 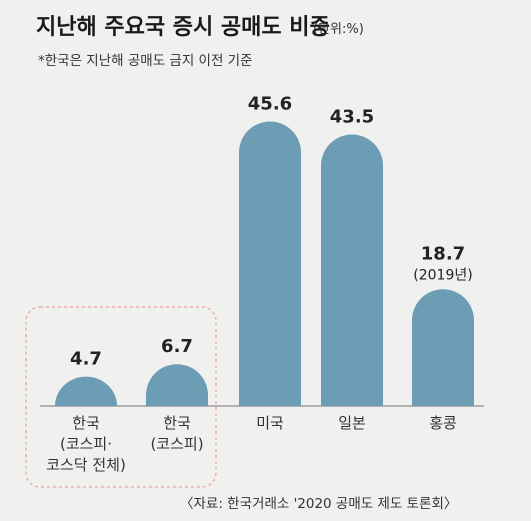 I want to click on category-label-0-1: (코스피·, so click(x=86, y=444).